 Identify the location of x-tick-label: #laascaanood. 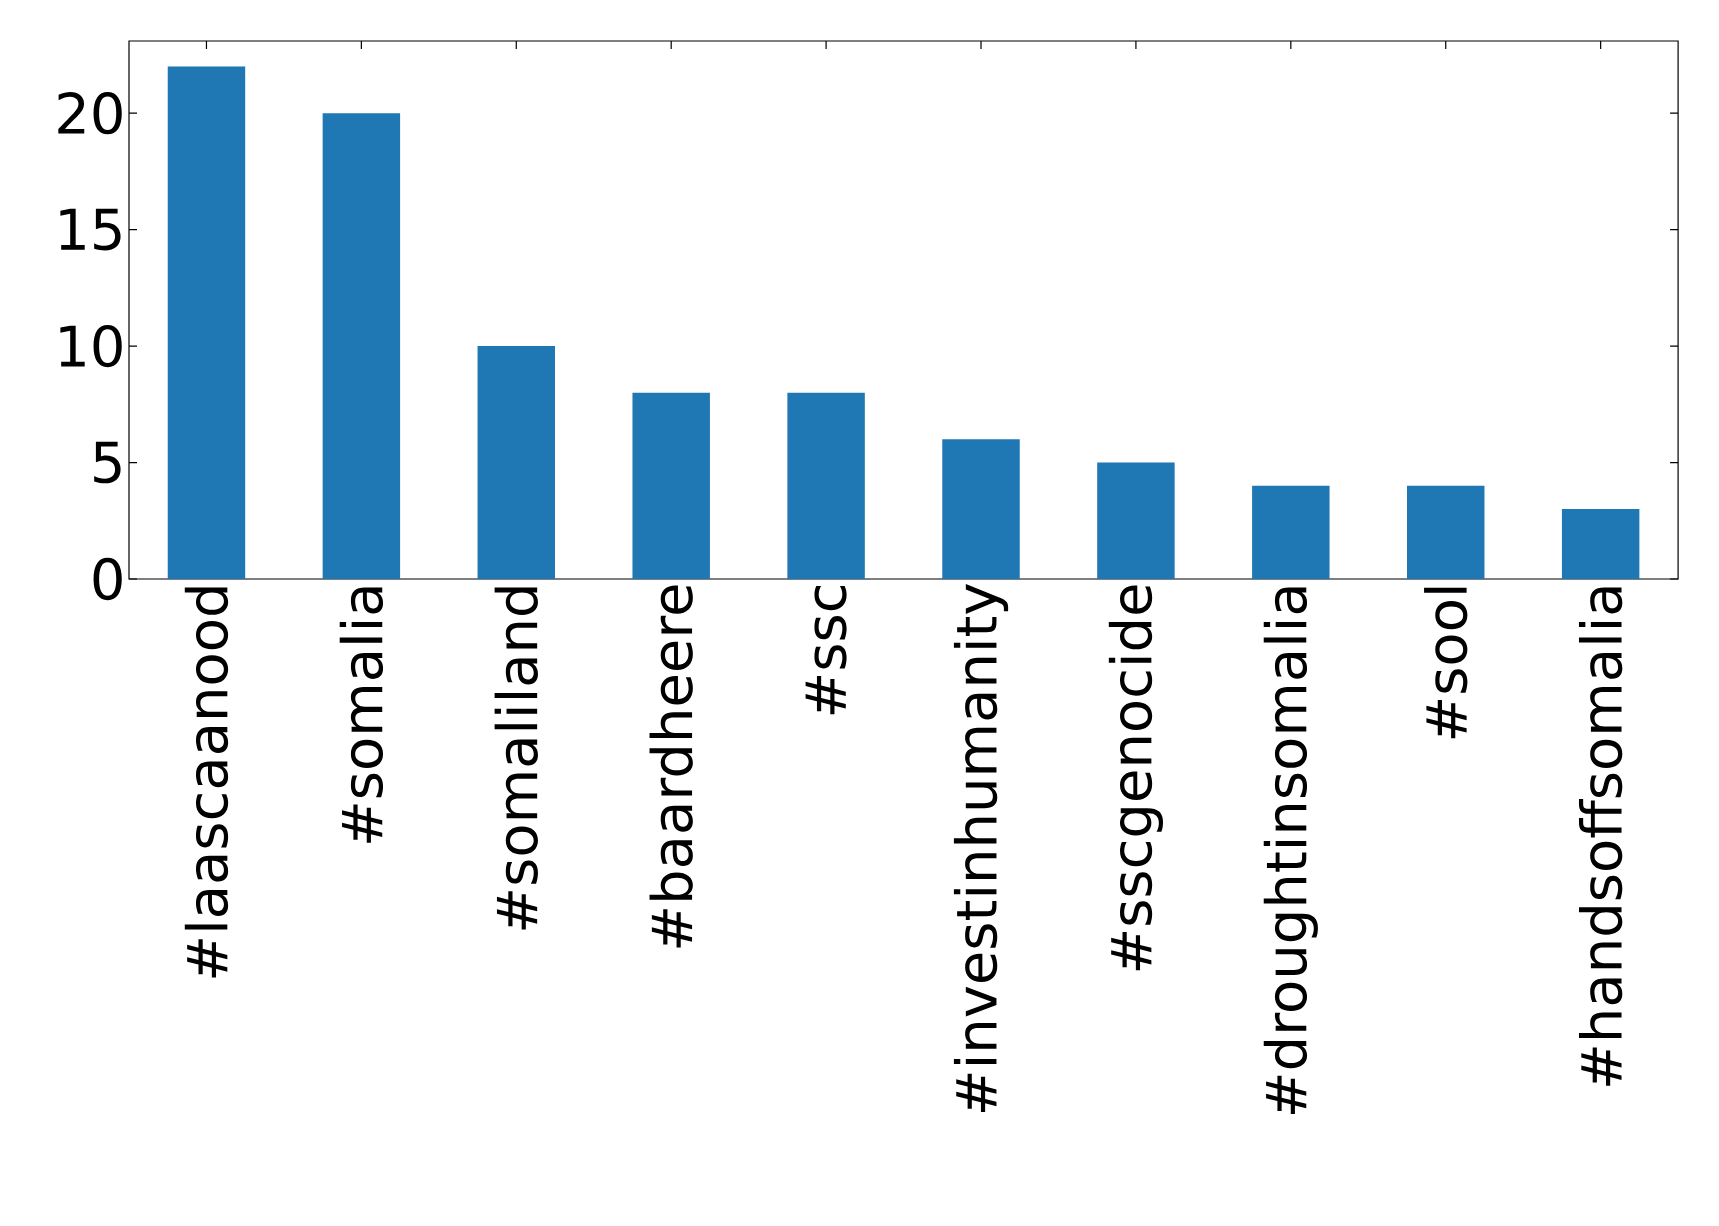
(206, 782).